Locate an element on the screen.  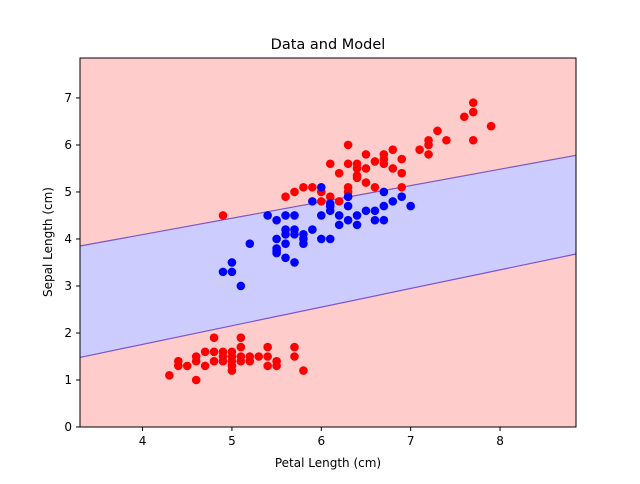
y-tick-label: 6 is located at coordinates (68, 145).